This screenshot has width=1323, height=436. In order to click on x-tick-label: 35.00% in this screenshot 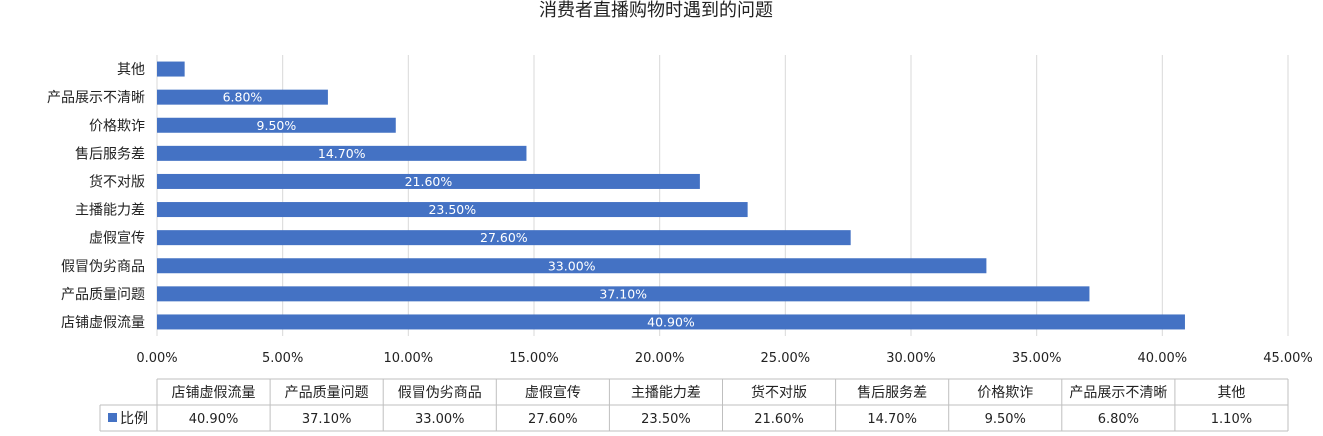, I will do `click(1037, 358)`.